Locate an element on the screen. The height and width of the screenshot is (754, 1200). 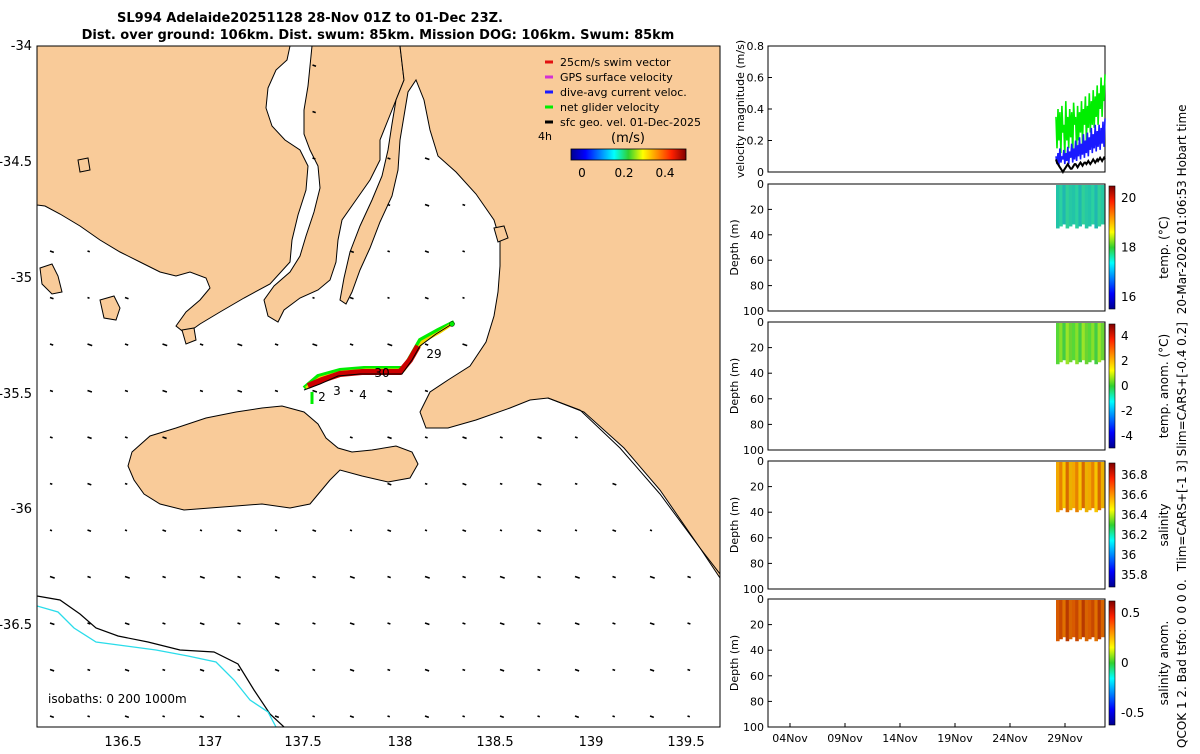
legend-time-label: 4h is located at coordinates (545, 136).